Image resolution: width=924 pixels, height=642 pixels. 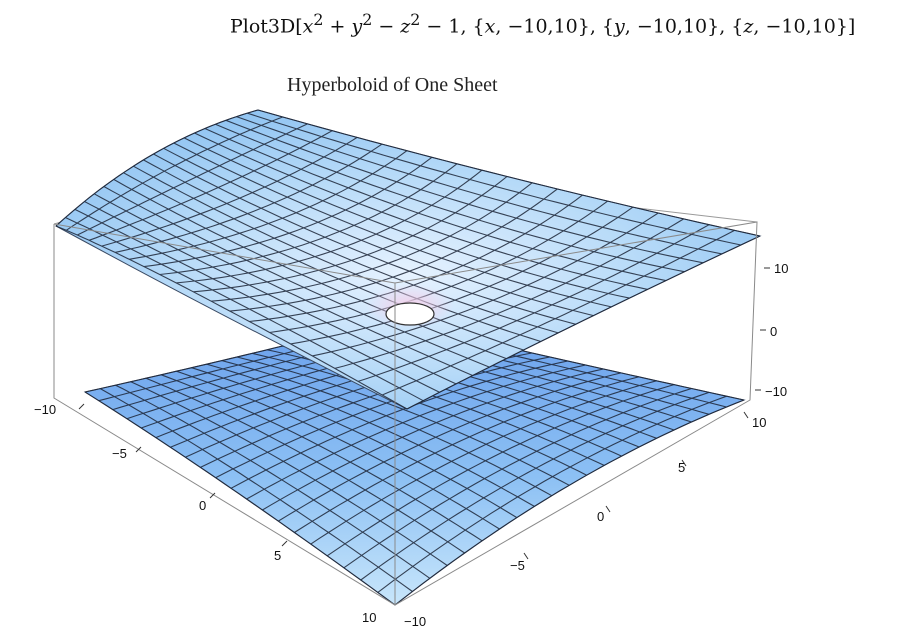 What do you see at coordinates (681, 467) in the screenshot?
I see `y-tick-label: 5` at bounding box center [681, 467].